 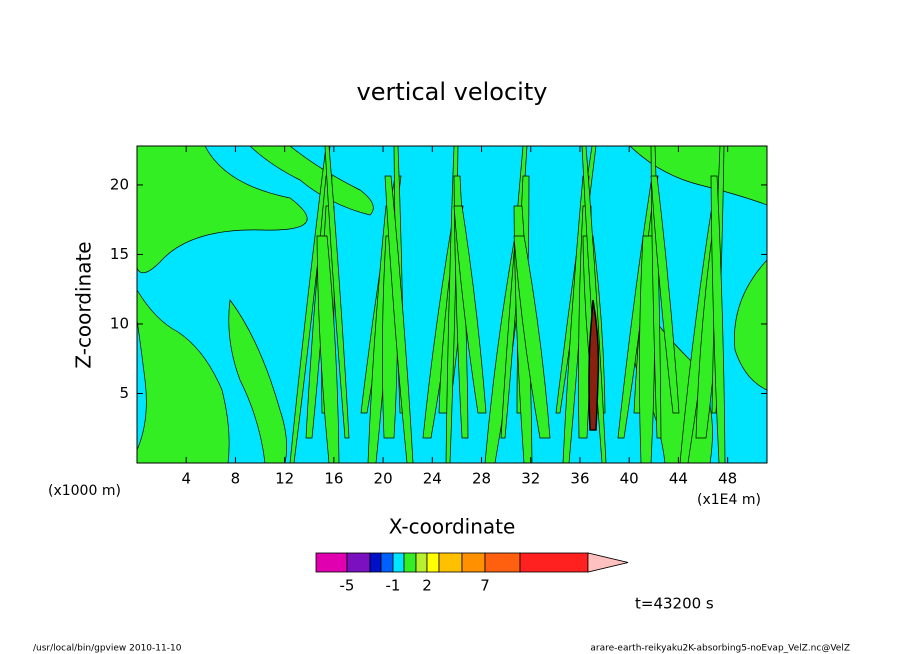 I want to click on x-tick-label: 44, so click(x=678, y=479).